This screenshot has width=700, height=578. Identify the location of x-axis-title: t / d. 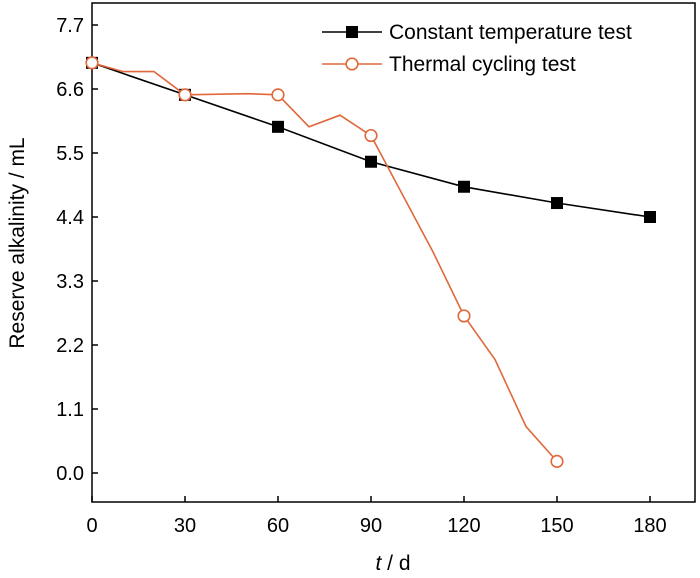
(392, 563).